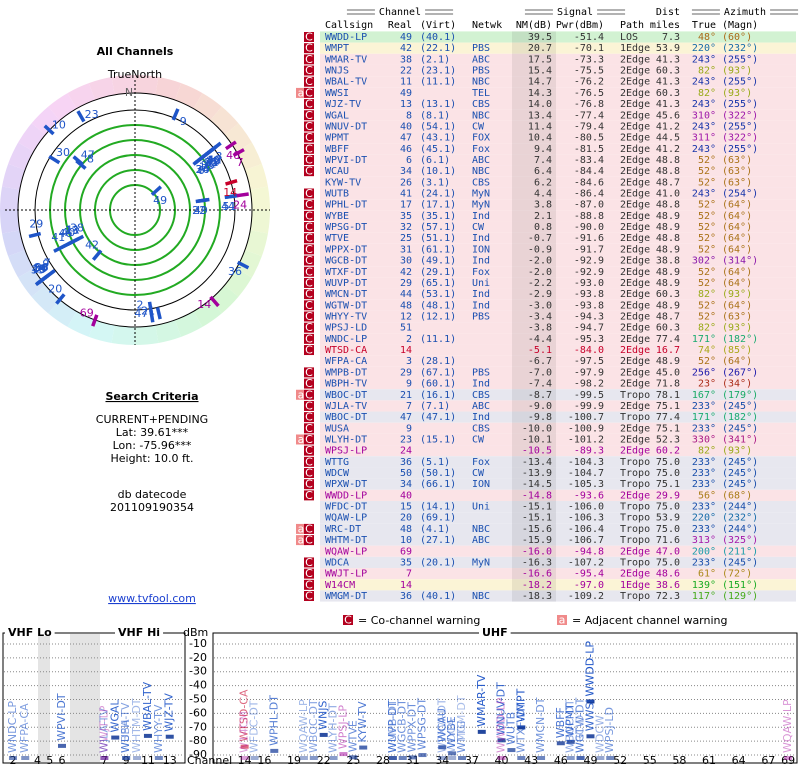 This screenshot has height=768, width=800. Describe the element at coordinates (704, 59) in the screenshot. I see `cell: 243°` at that location.